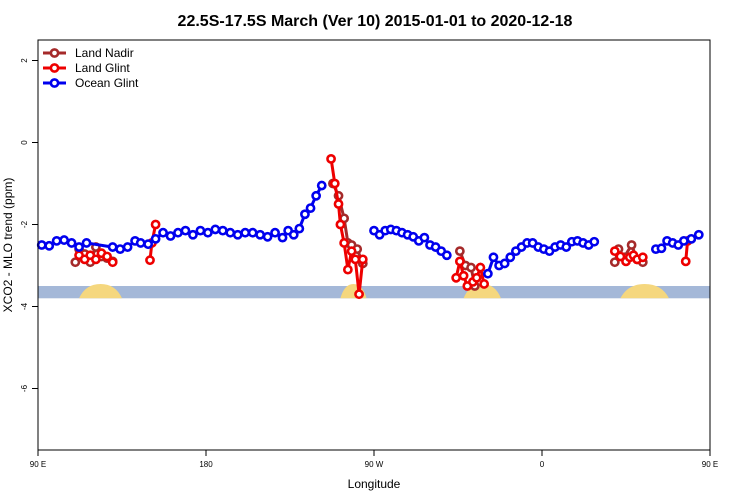 This screenshot has width=750, height=500. I want to click on y-axis-ticks: 2 0 -2 -4 -6, so click(29, 225).